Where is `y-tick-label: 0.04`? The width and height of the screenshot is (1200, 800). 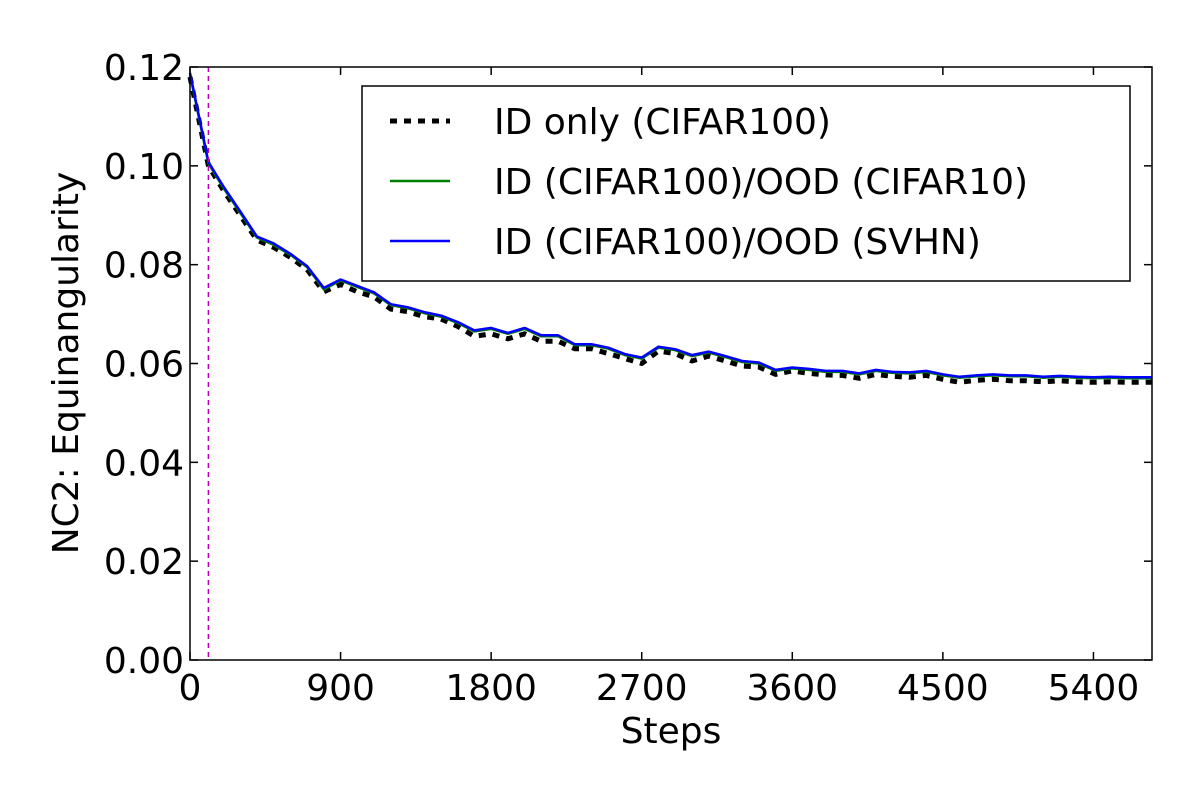 y-tick-label: 0.04 is located at coordinates (144, 463).